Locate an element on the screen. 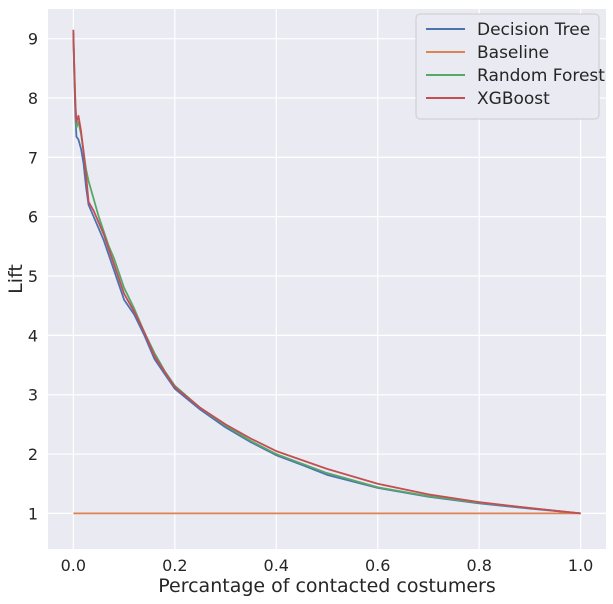 Image resolution: width=613 pixels, height=604 pixels. x-tick-label: 1.0 is located at coordinates (580, 565).